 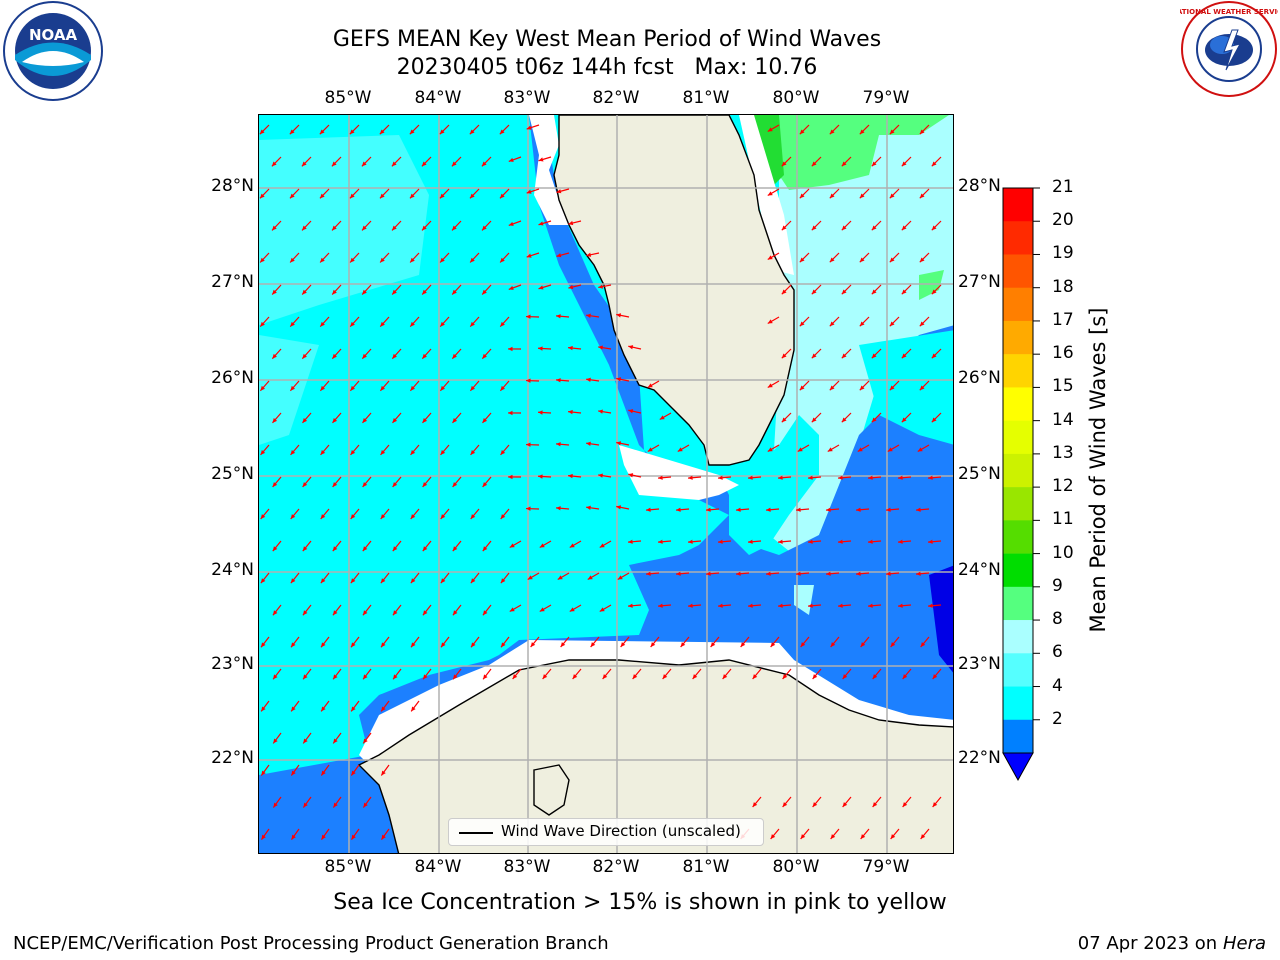 I want to click on legend: Wind Wave Direction (unscaled), so click(x=606, y=832).